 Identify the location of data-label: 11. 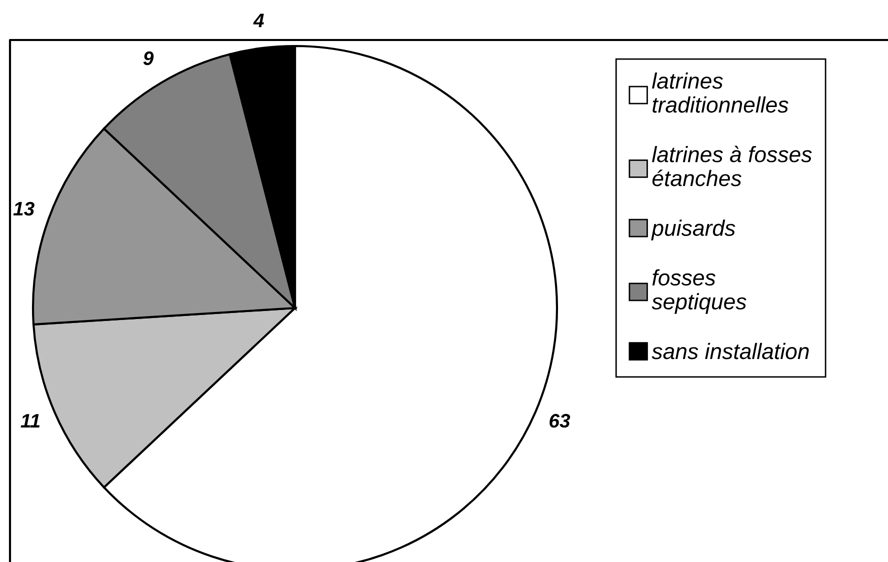
(30, 421).